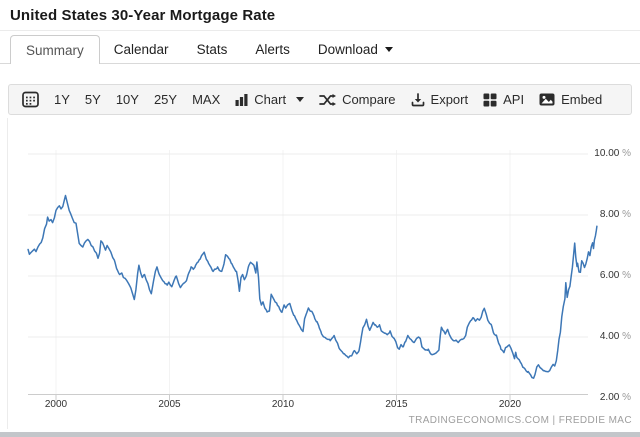 Image resolution: width=640 pixels, height=437 pixels. I want to click on range-1y-button: 1Y, so click(62, 99).